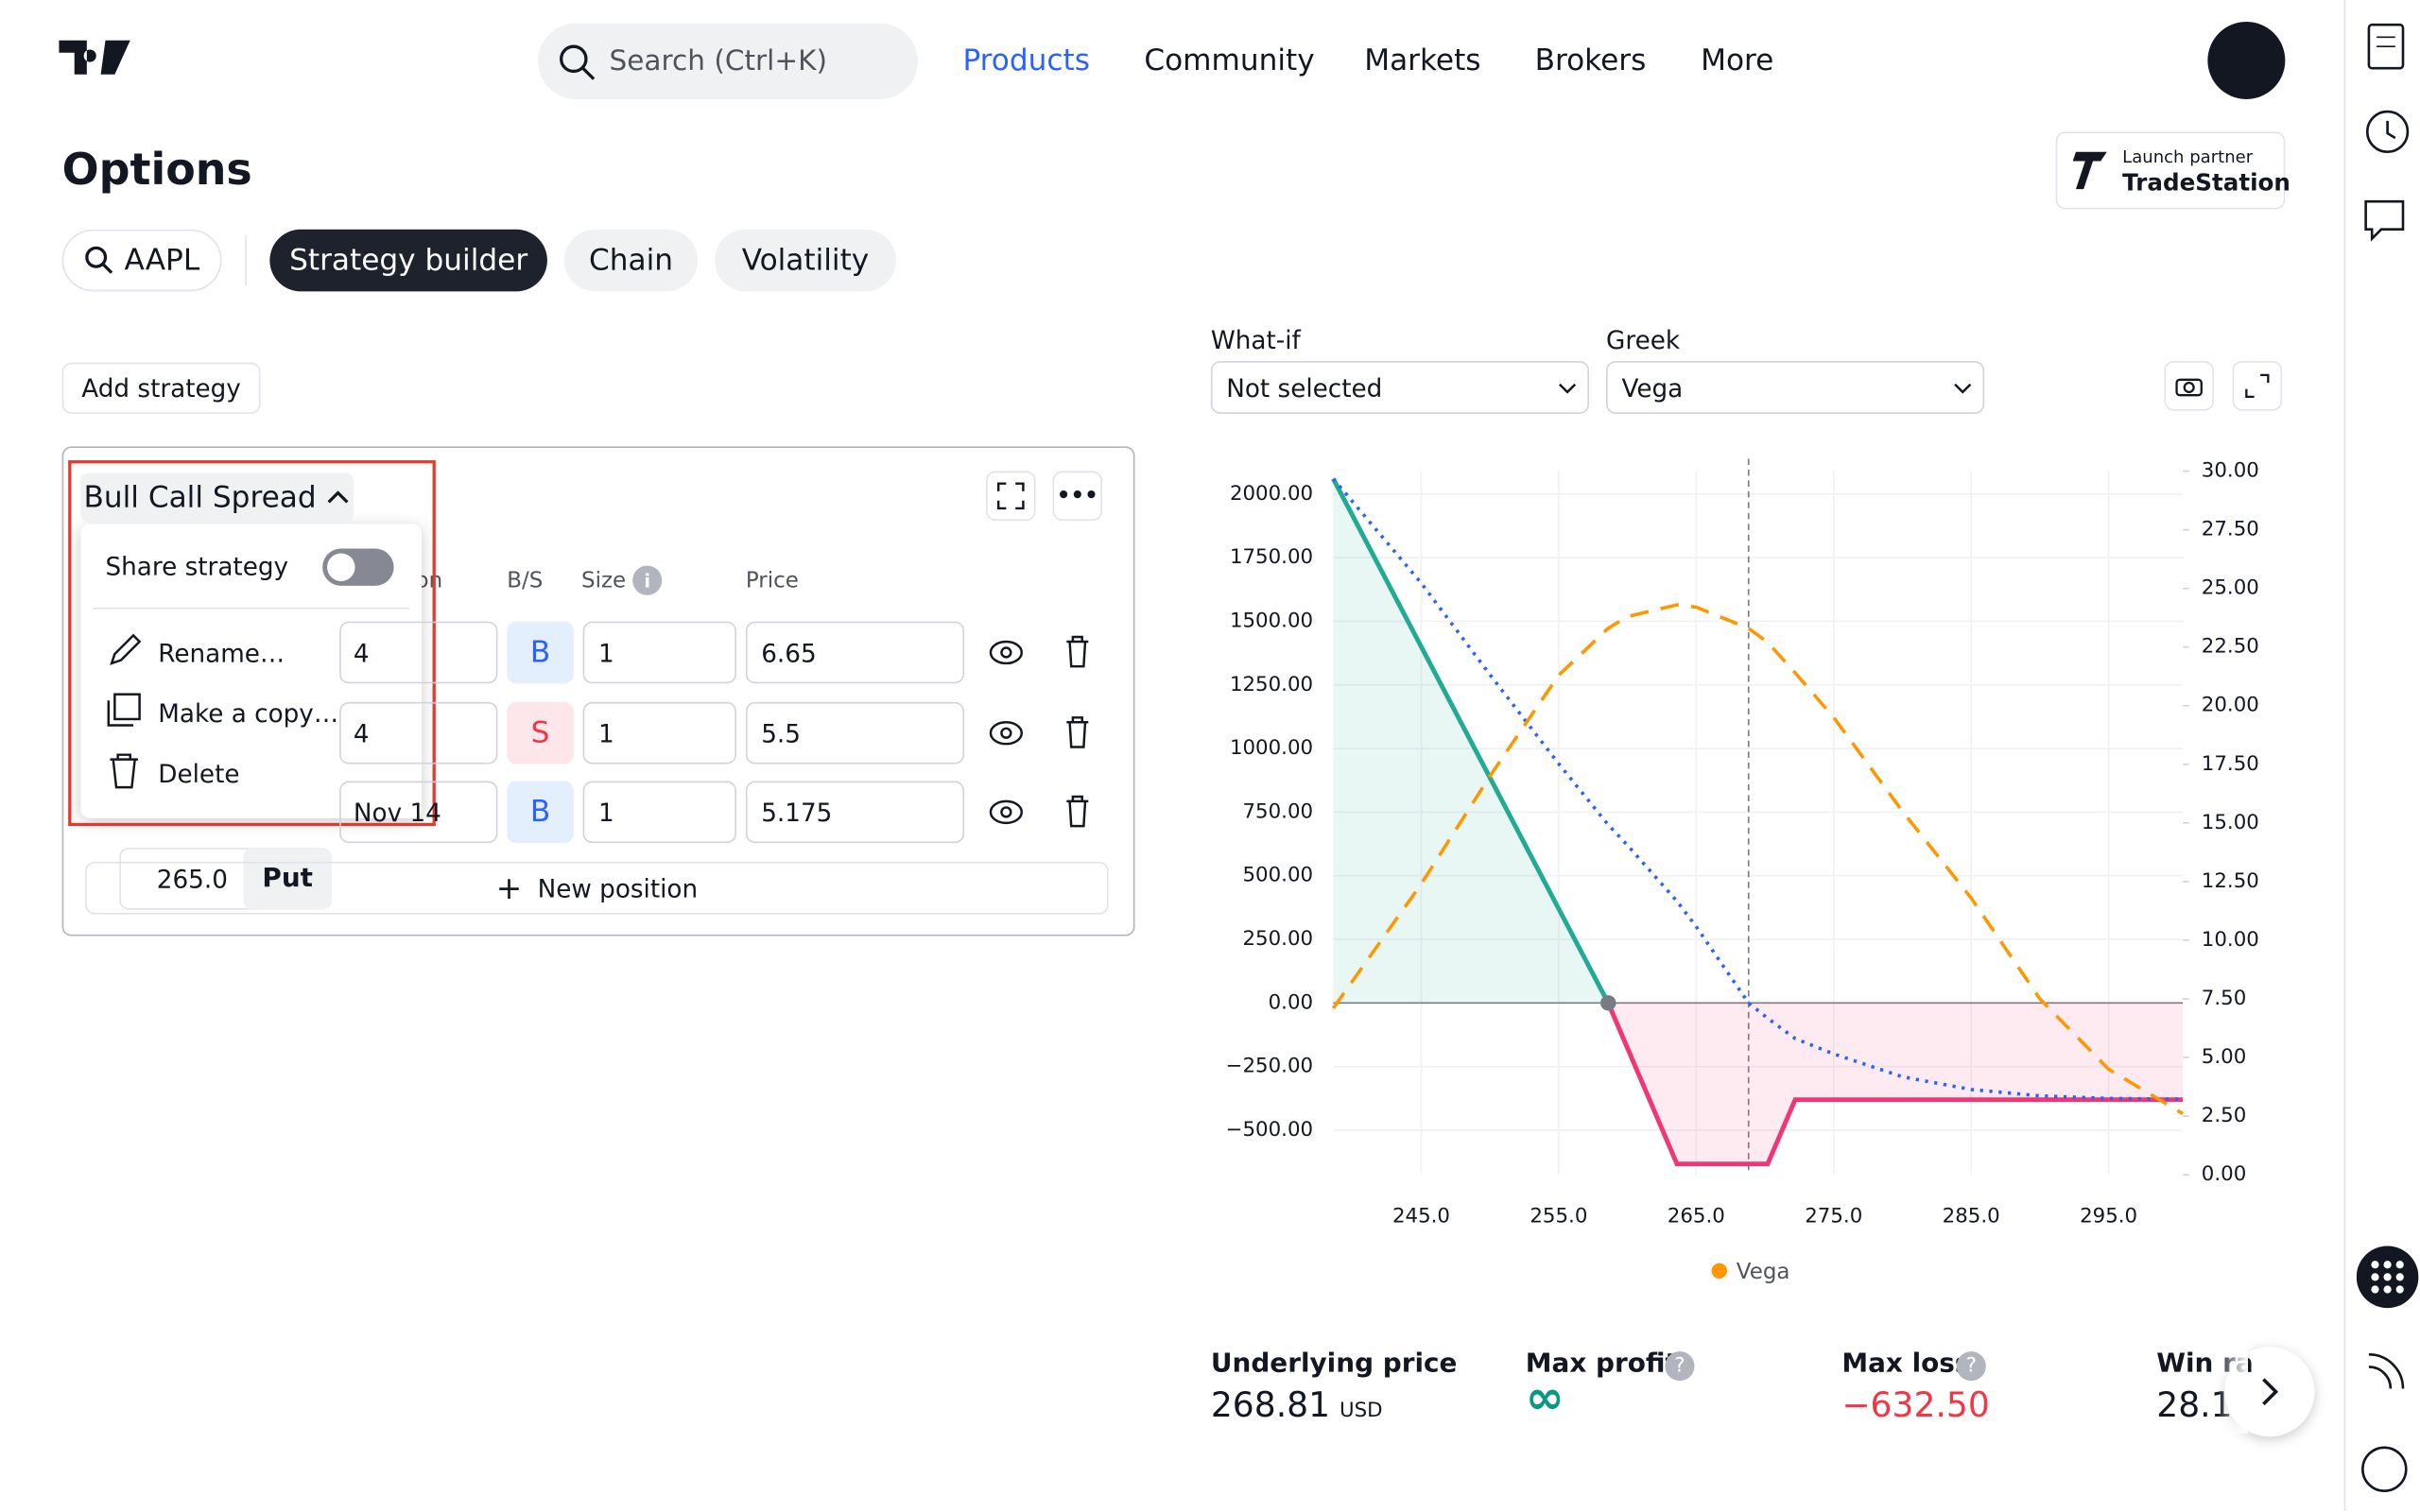 The image size is (2420, 1512). I want to click on y2-tick-label: 0.00, so click(2224, 1174).